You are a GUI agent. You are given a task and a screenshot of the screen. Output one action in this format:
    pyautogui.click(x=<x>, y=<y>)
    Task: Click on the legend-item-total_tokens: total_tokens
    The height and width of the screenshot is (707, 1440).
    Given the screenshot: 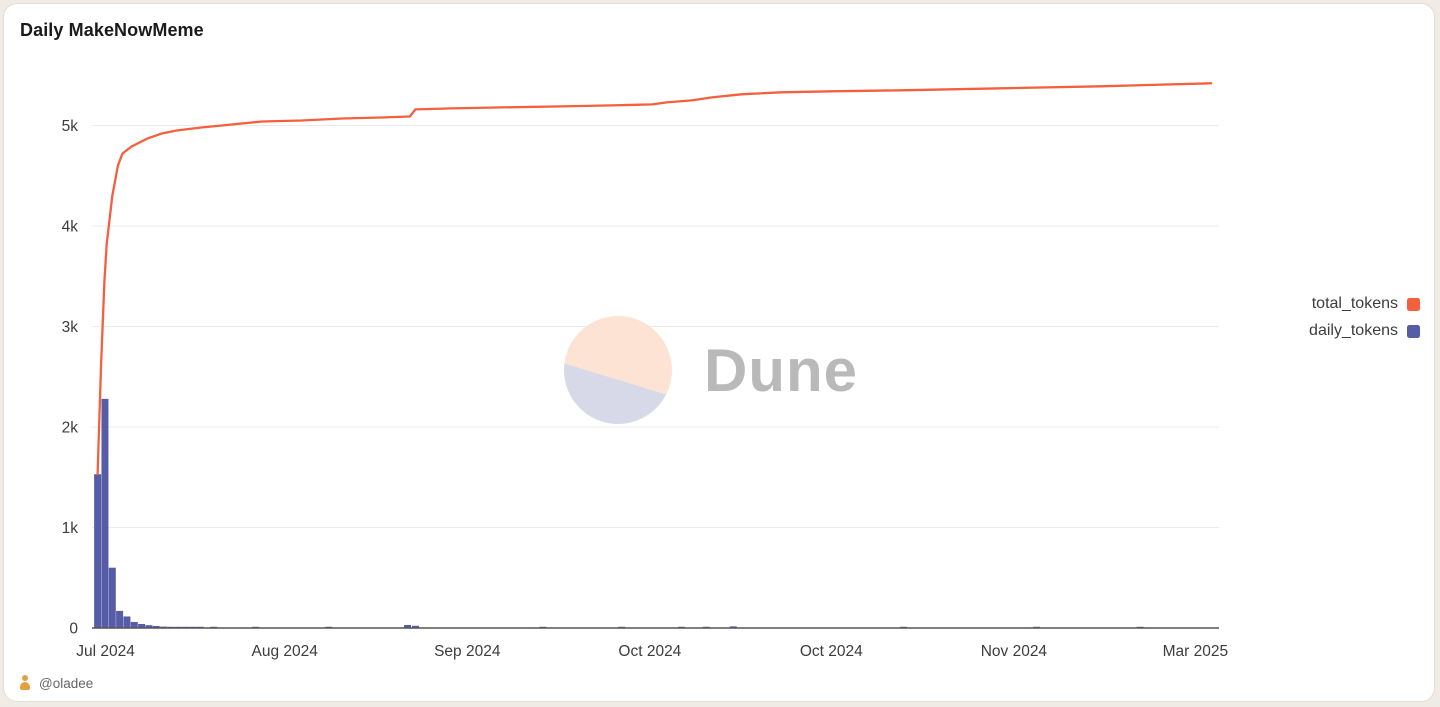 What is the action you would take?
    pyautogui.click(x=1366, y=304)
    